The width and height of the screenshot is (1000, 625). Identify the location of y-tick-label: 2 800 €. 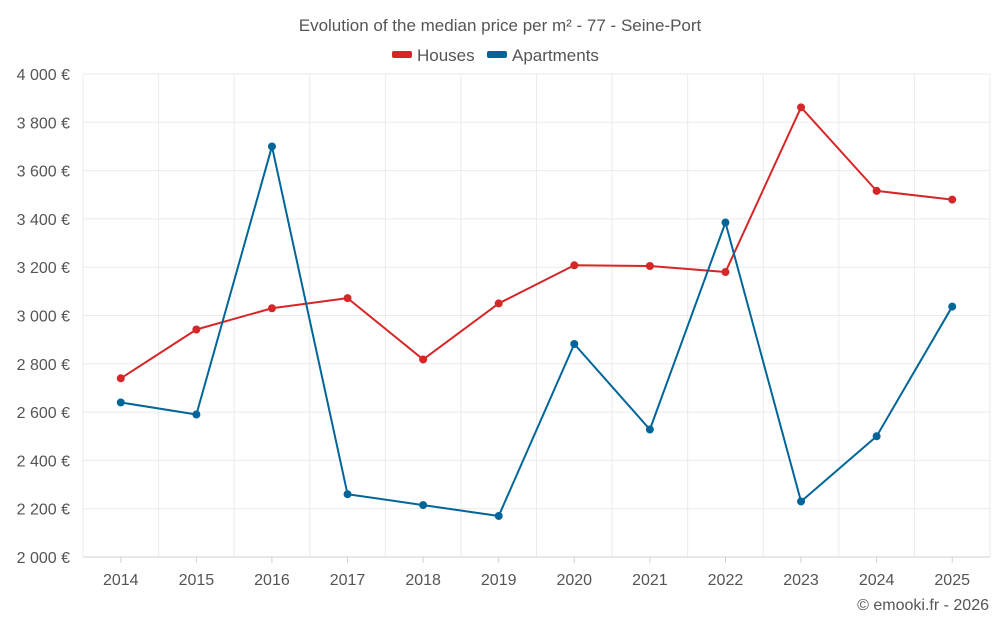
(43, 365).